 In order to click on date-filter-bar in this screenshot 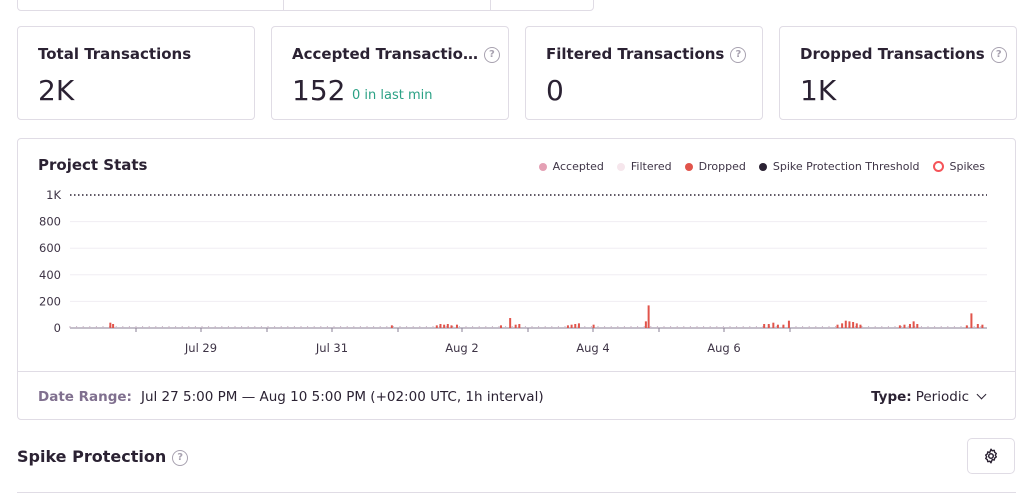, I will do `click(305, 5)`.